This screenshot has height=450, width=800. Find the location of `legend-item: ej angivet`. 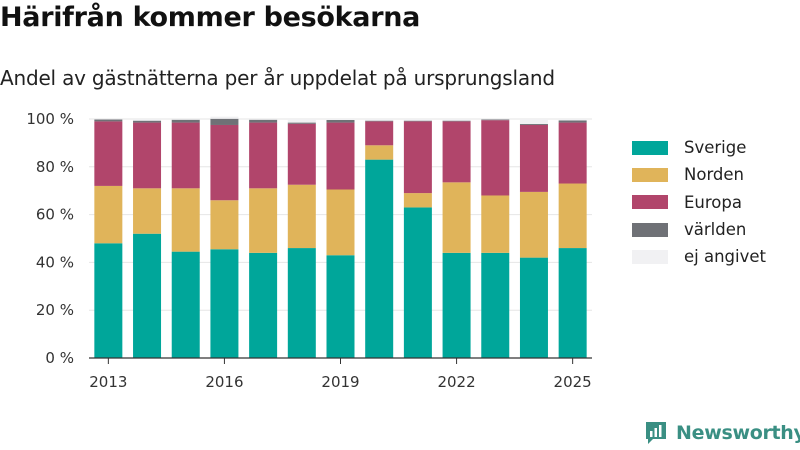

legend-item: ej angivet is located at coordinates (699, 256).